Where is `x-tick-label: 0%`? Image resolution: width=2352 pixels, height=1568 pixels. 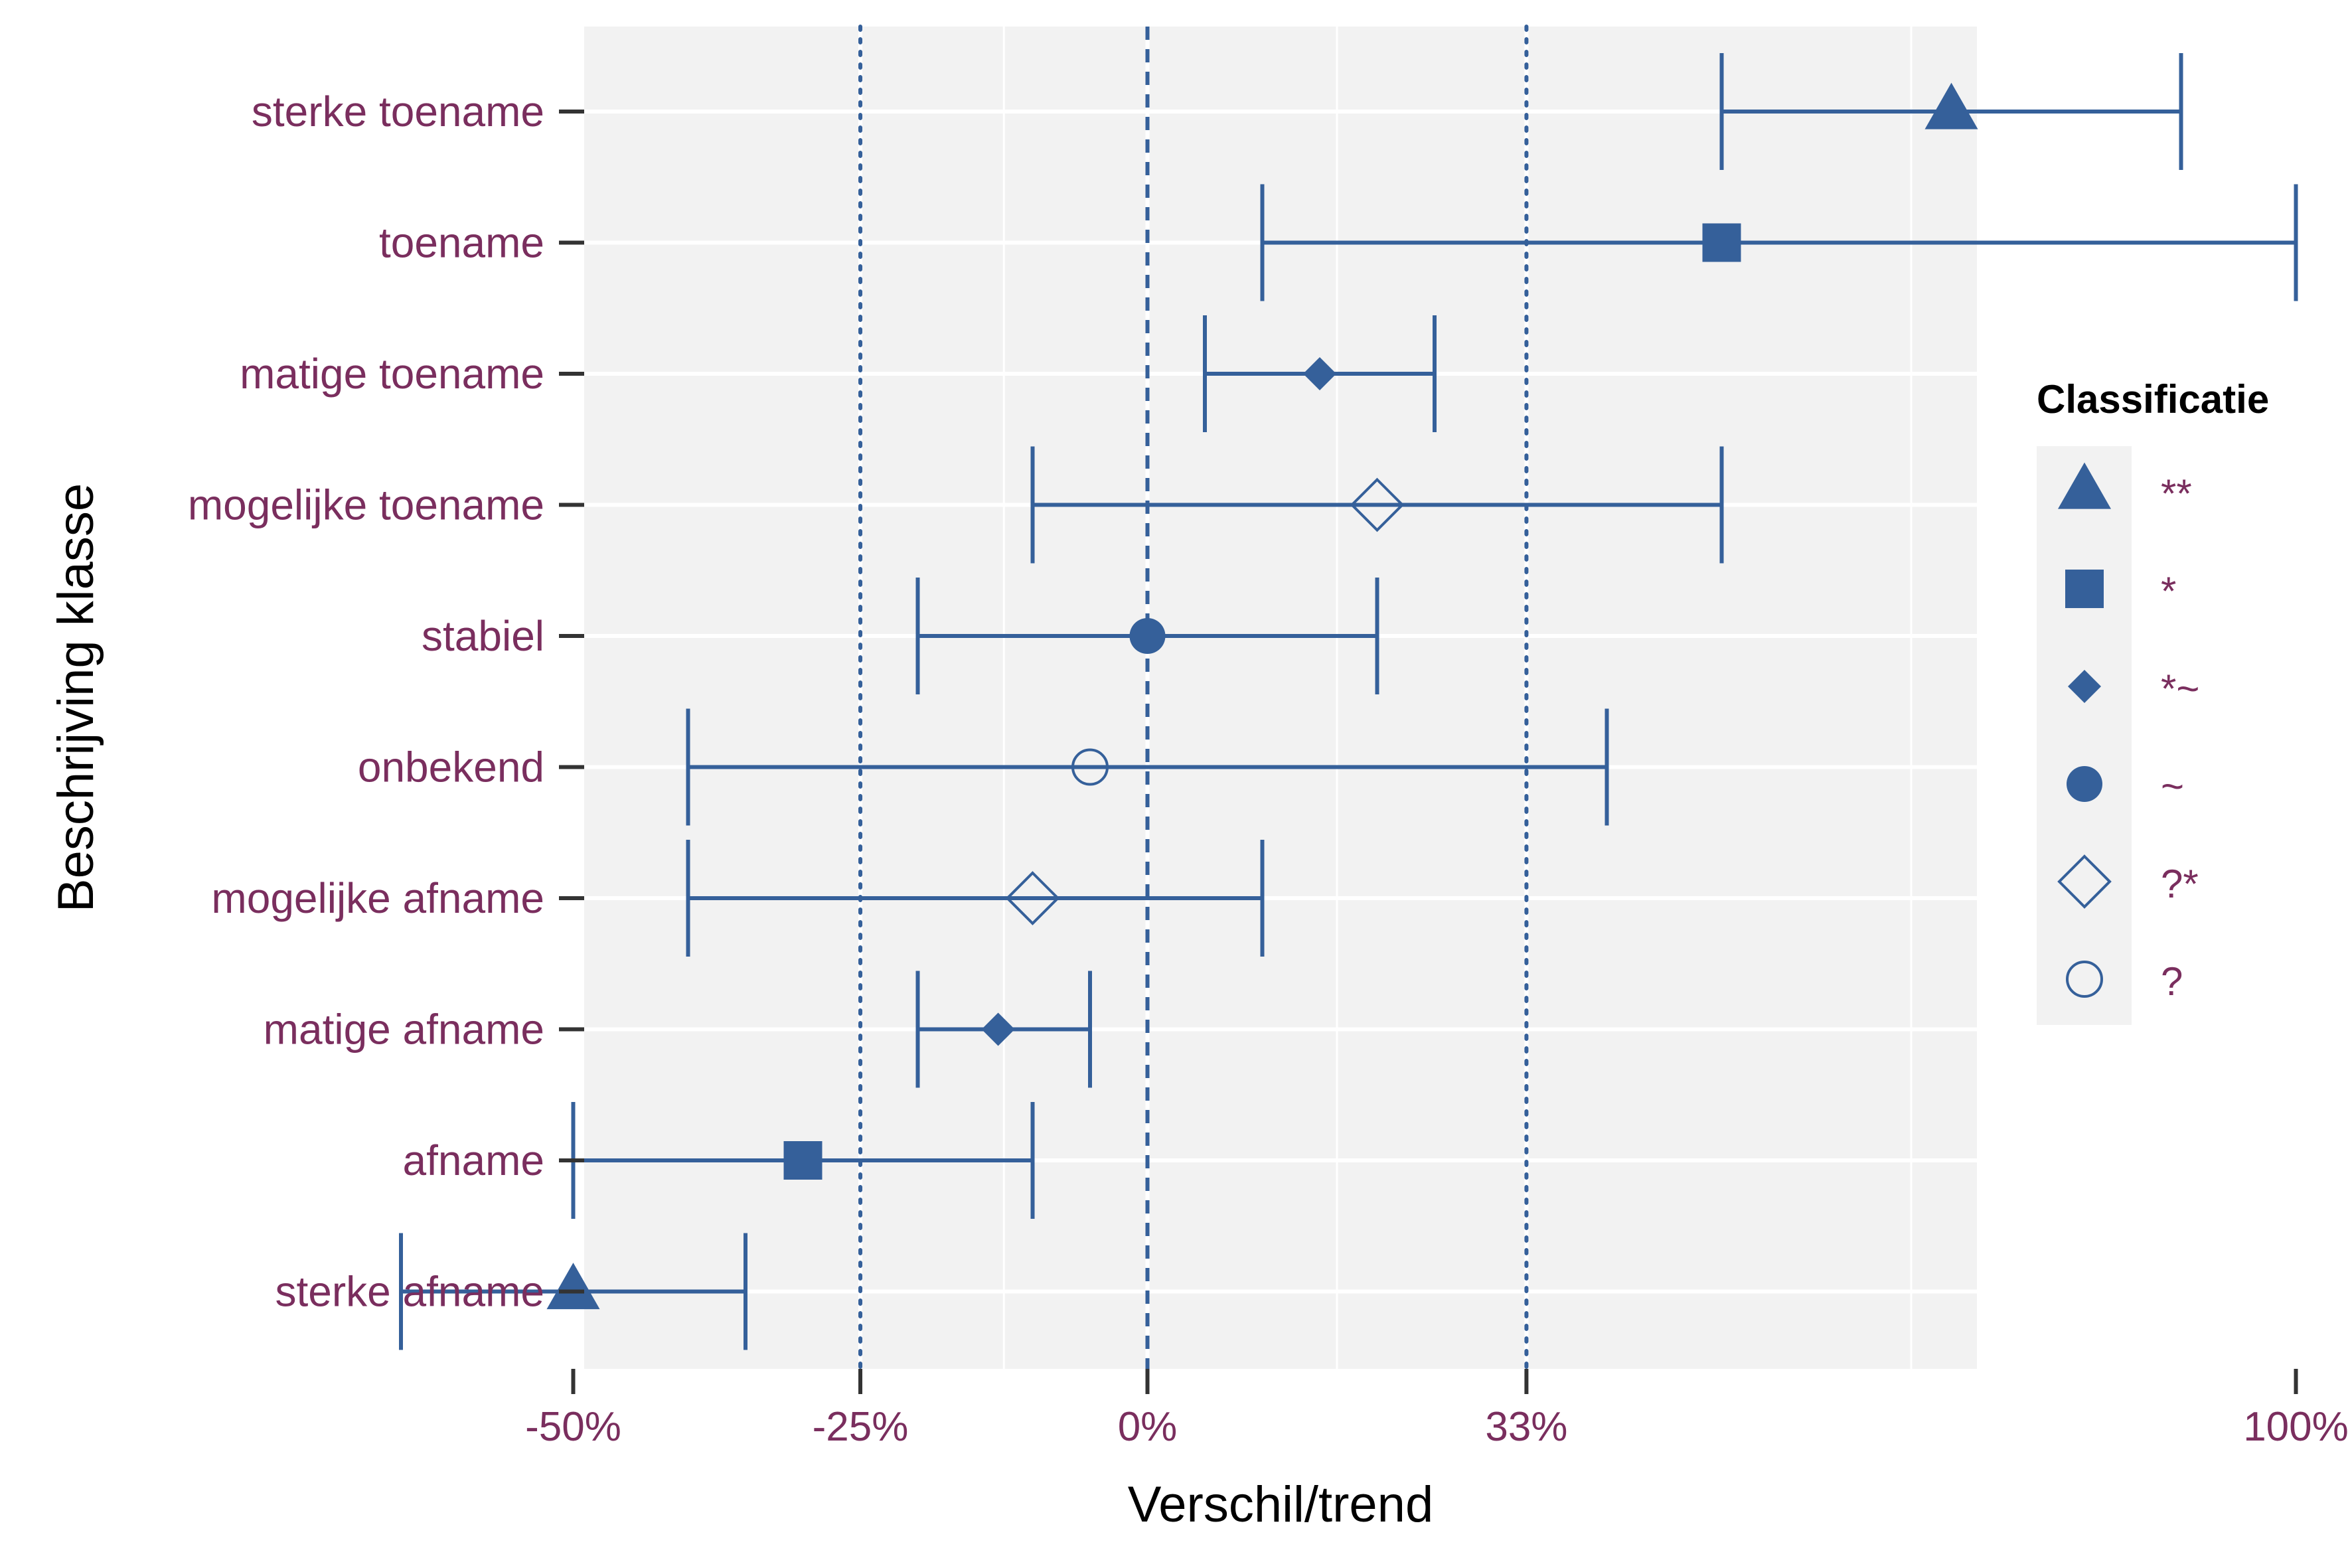 x-tick-label: 0% is located at coordinates (1148, 1427).